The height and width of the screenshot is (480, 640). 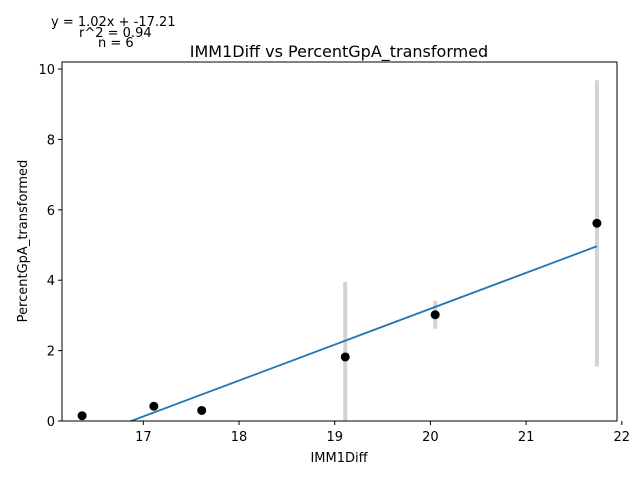 What do you see at coordinates (23, 241) in the screenshot?
I see `y-axis-label: PercentGpA_transformed` at bounding box center [23, 241].